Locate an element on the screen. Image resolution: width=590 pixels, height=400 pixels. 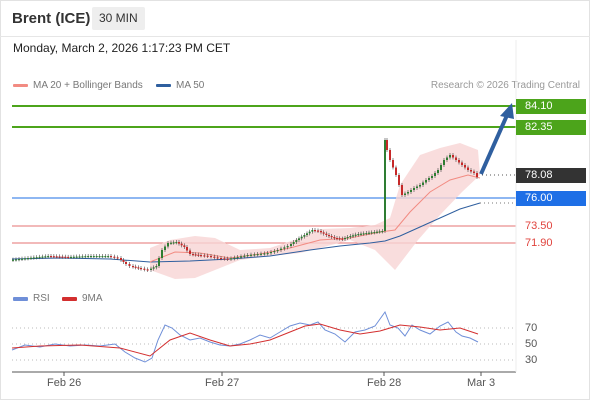
rsi-ma-legend-label: 9MA is located at coordinates (92, 298).